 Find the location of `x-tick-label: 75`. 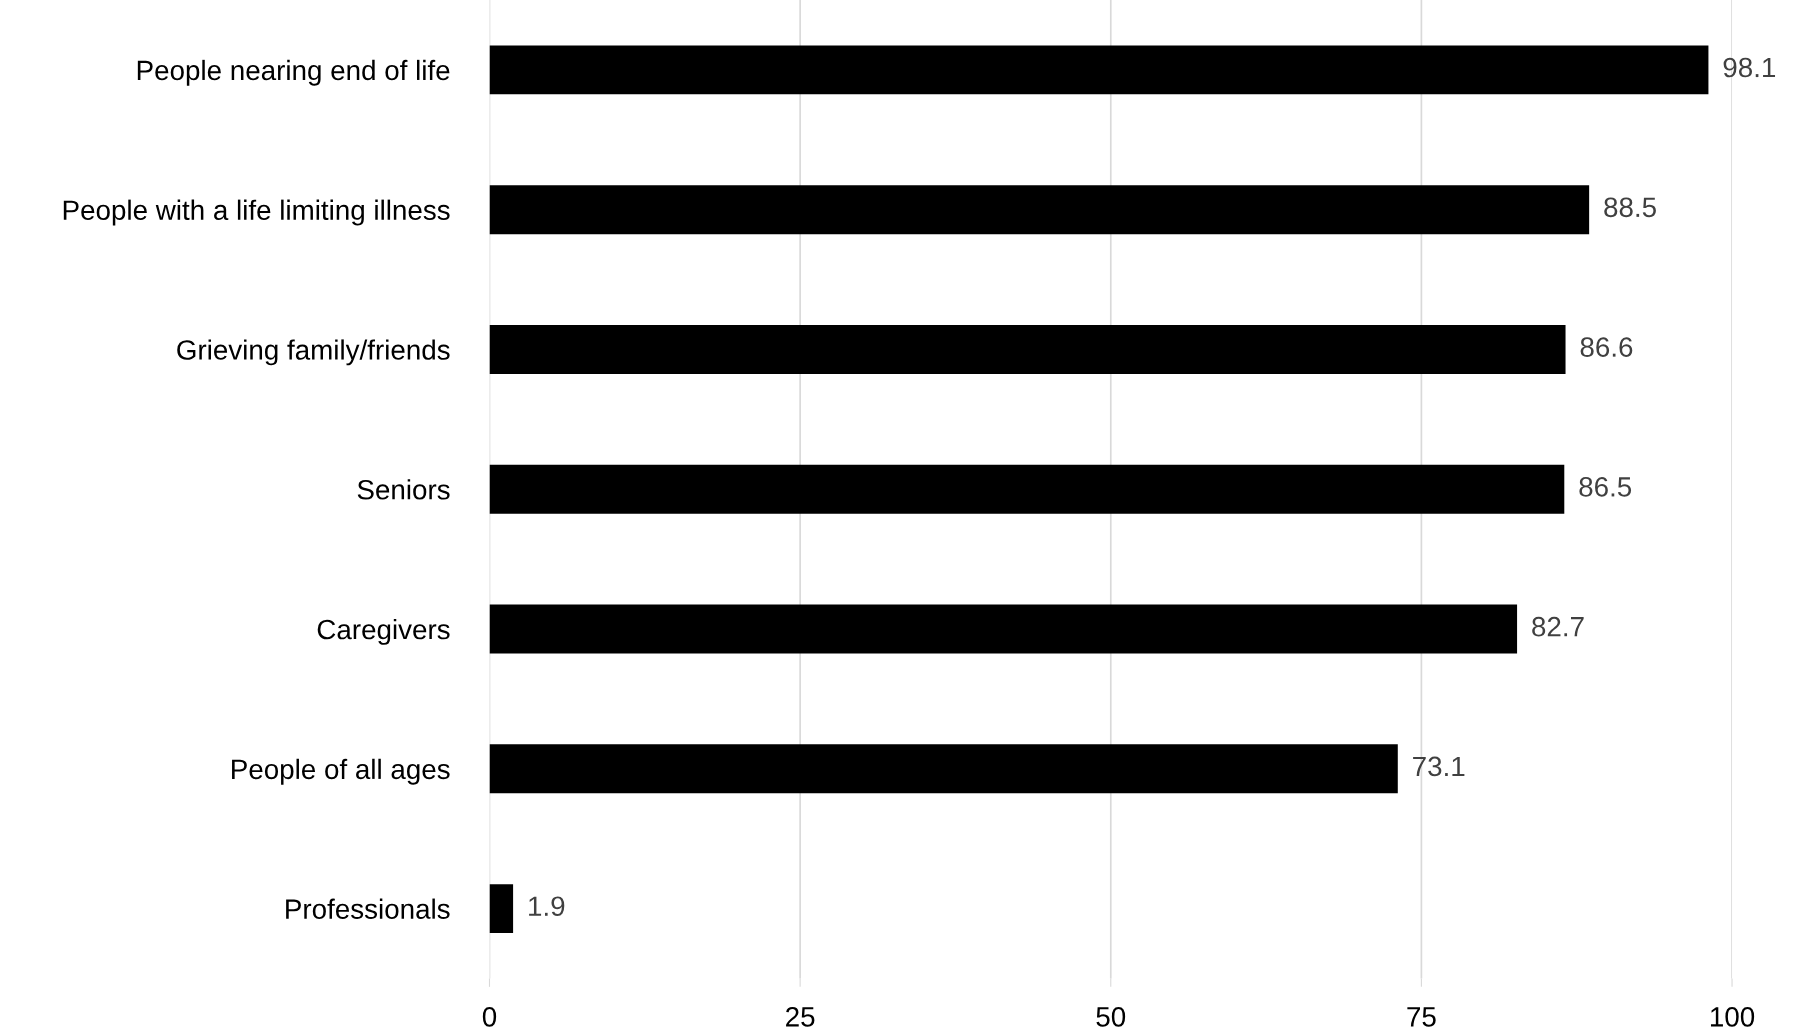

x-tick-label: 75 is located at coordinates (1421, 1017).